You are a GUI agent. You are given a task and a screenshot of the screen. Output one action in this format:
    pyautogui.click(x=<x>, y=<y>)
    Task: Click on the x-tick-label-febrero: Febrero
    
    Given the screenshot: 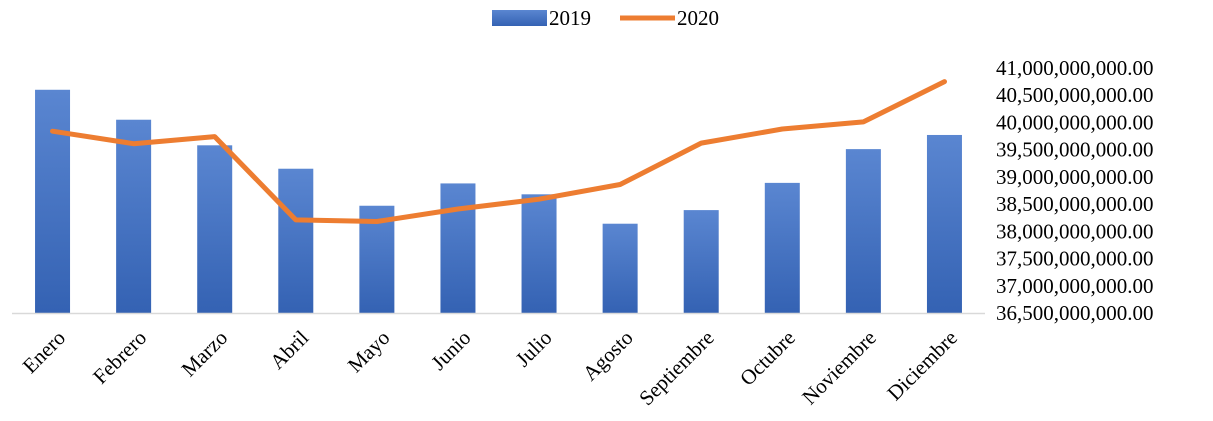 What is the action you would take?
    pyautogui.click(x=119, y=357)
    